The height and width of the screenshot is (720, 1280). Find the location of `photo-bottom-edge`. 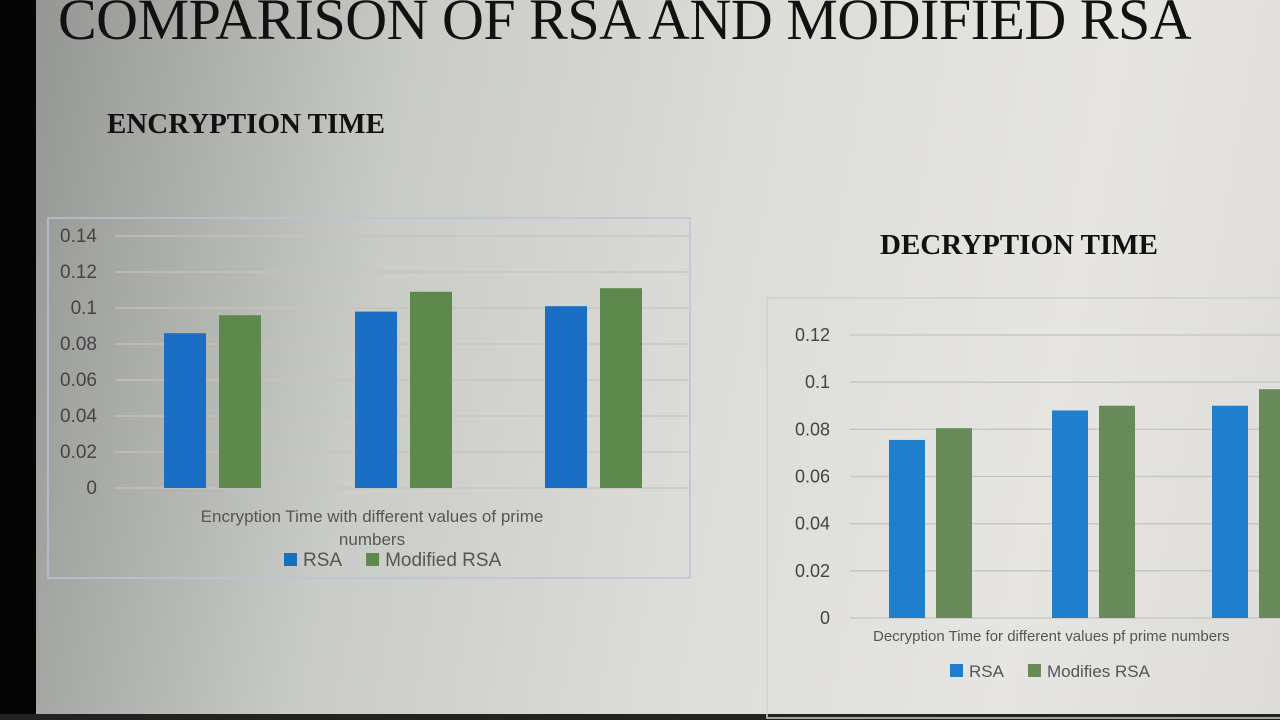

photo-bottom-edge is located at coordinates (640, 717).